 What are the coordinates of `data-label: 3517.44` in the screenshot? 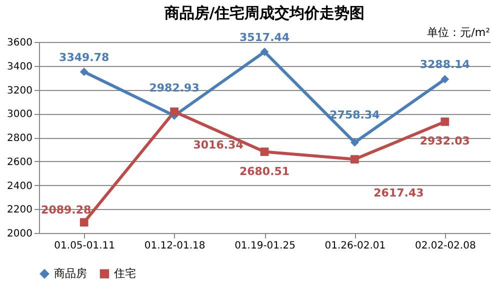 It's located at (264, 37).